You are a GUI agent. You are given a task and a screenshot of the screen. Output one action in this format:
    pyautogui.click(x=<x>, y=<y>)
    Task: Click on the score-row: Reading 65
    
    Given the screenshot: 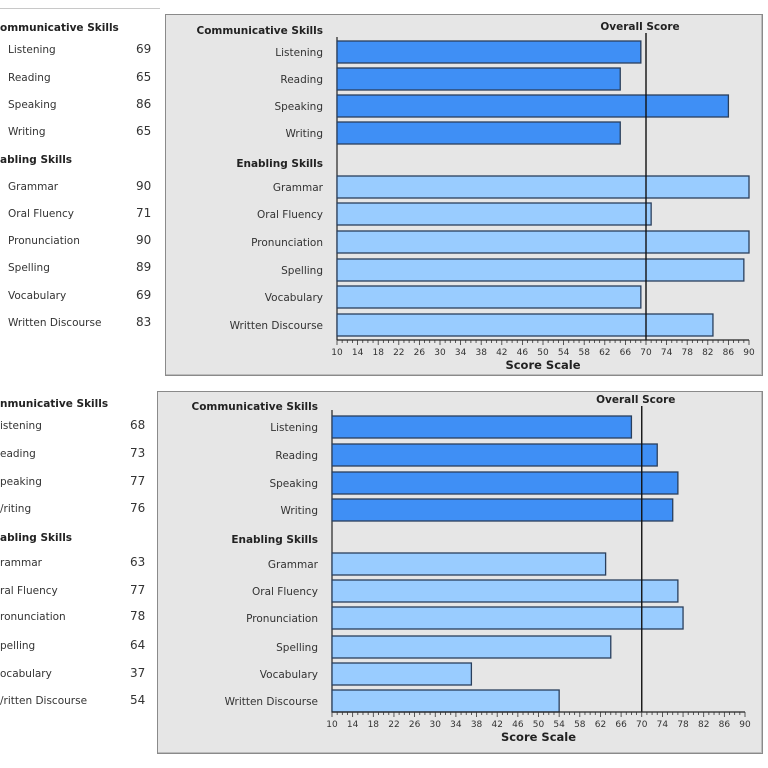 What is the action you would take?
    pyautogui.click(x=80, y=78)
    